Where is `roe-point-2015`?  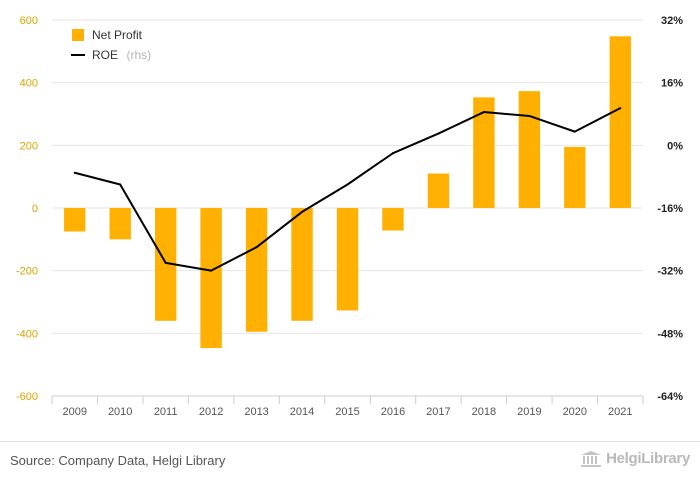
roe-point-2015 is located at coordinates (347, 184).